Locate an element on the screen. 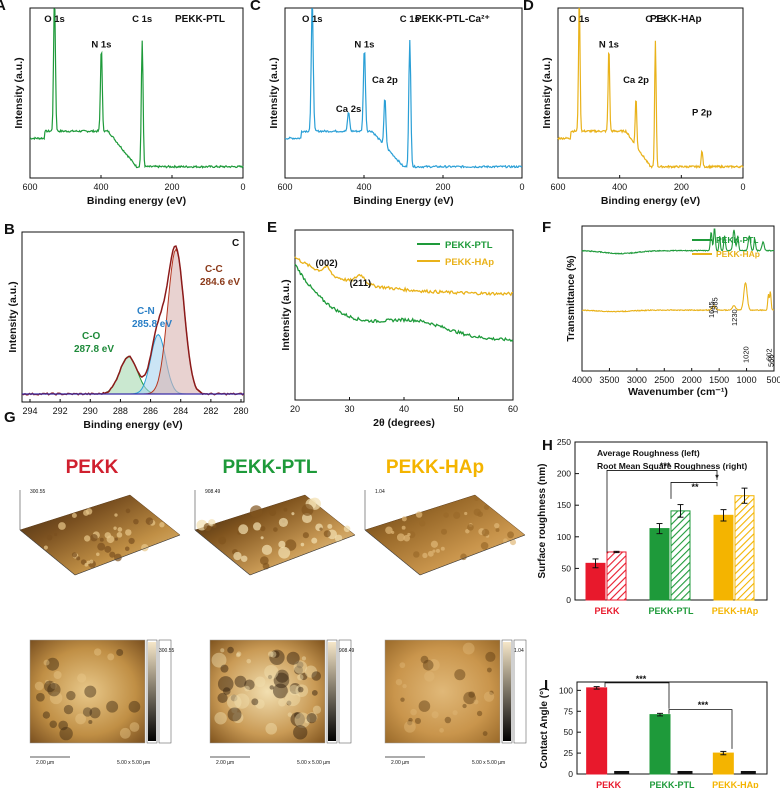  bar-ylabel-H: Surface roughness (nm) is located at coordinates (542, 520).